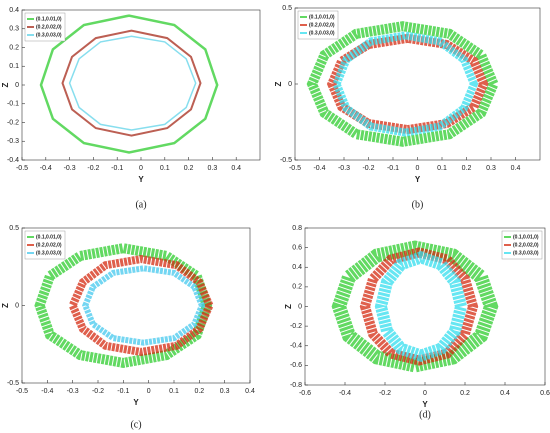 The width and height of the screenshot is (550, 433). What do you see at coordinates (305, 393) in the screenshot?
I see `x-tick-label: -0.6` at bounding box center [305, 393].